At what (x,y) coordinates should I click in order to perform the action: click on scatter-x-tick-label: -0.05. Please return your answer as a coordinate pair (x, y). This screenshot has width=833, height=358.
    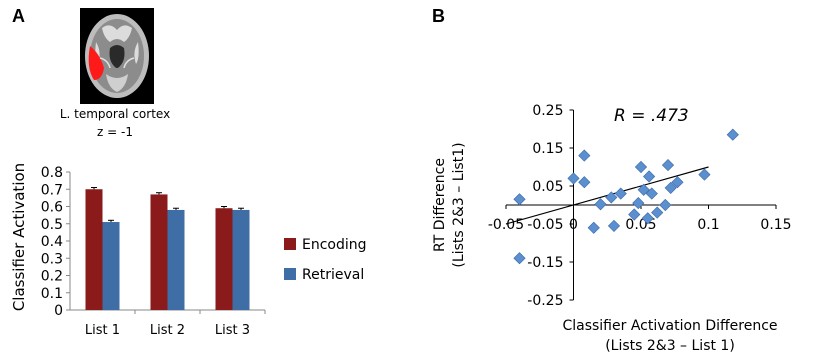
    Looking at the image, I should click on (506, 225).